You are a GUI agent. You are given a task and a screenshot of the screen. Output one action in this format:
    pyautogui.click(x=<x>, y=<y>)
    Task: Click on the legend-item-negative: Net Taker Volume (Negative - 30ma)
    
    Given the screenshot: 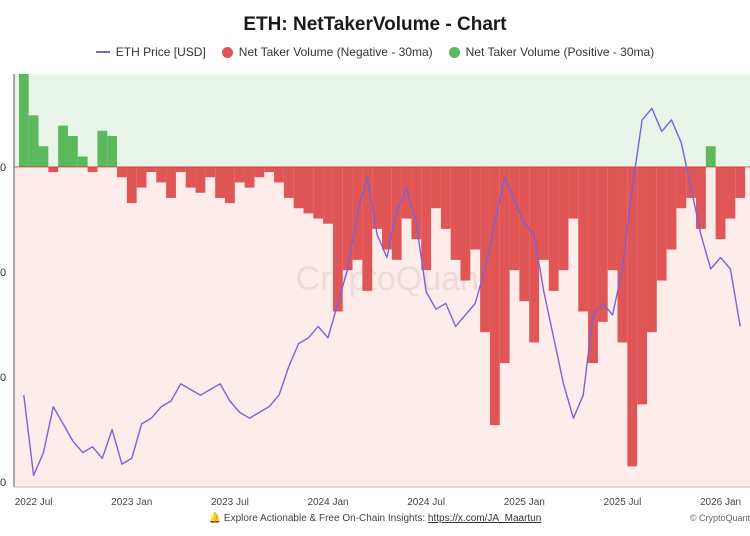 What is the action you would take?
    pyautogui.click(x=327, y=52)
    